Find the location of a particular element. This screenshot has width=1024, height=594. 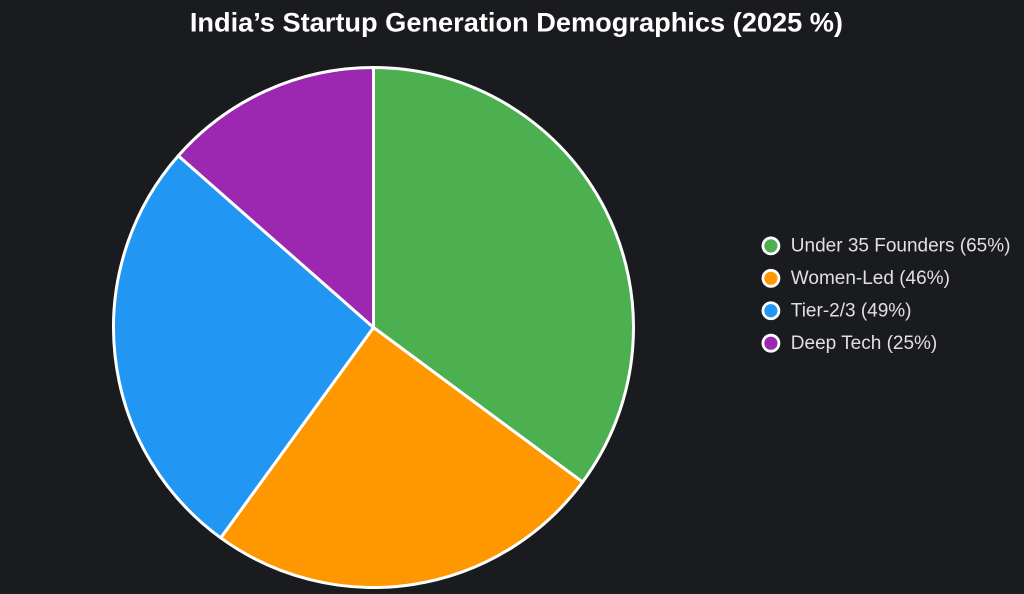

svg-text: Women-Led (46%) is located at coordinates (870, 278).